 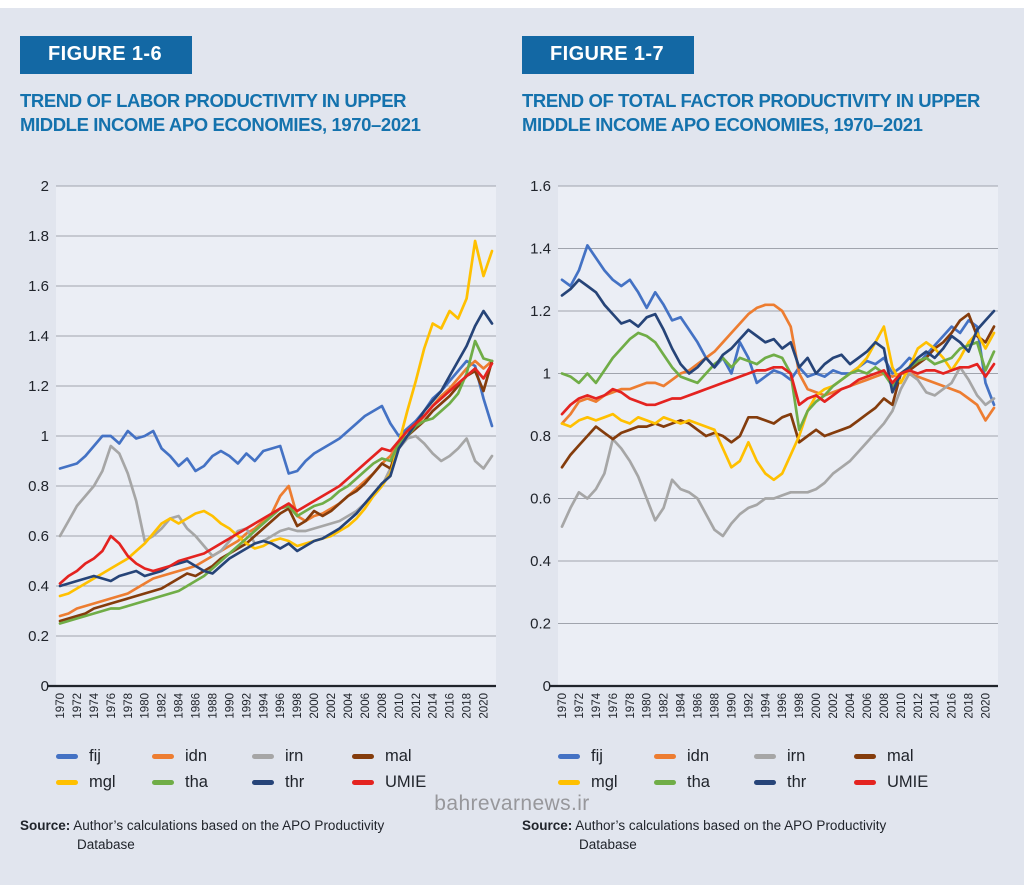 I want to click on x-tick-label: 2000, so click(x=817, y=706).